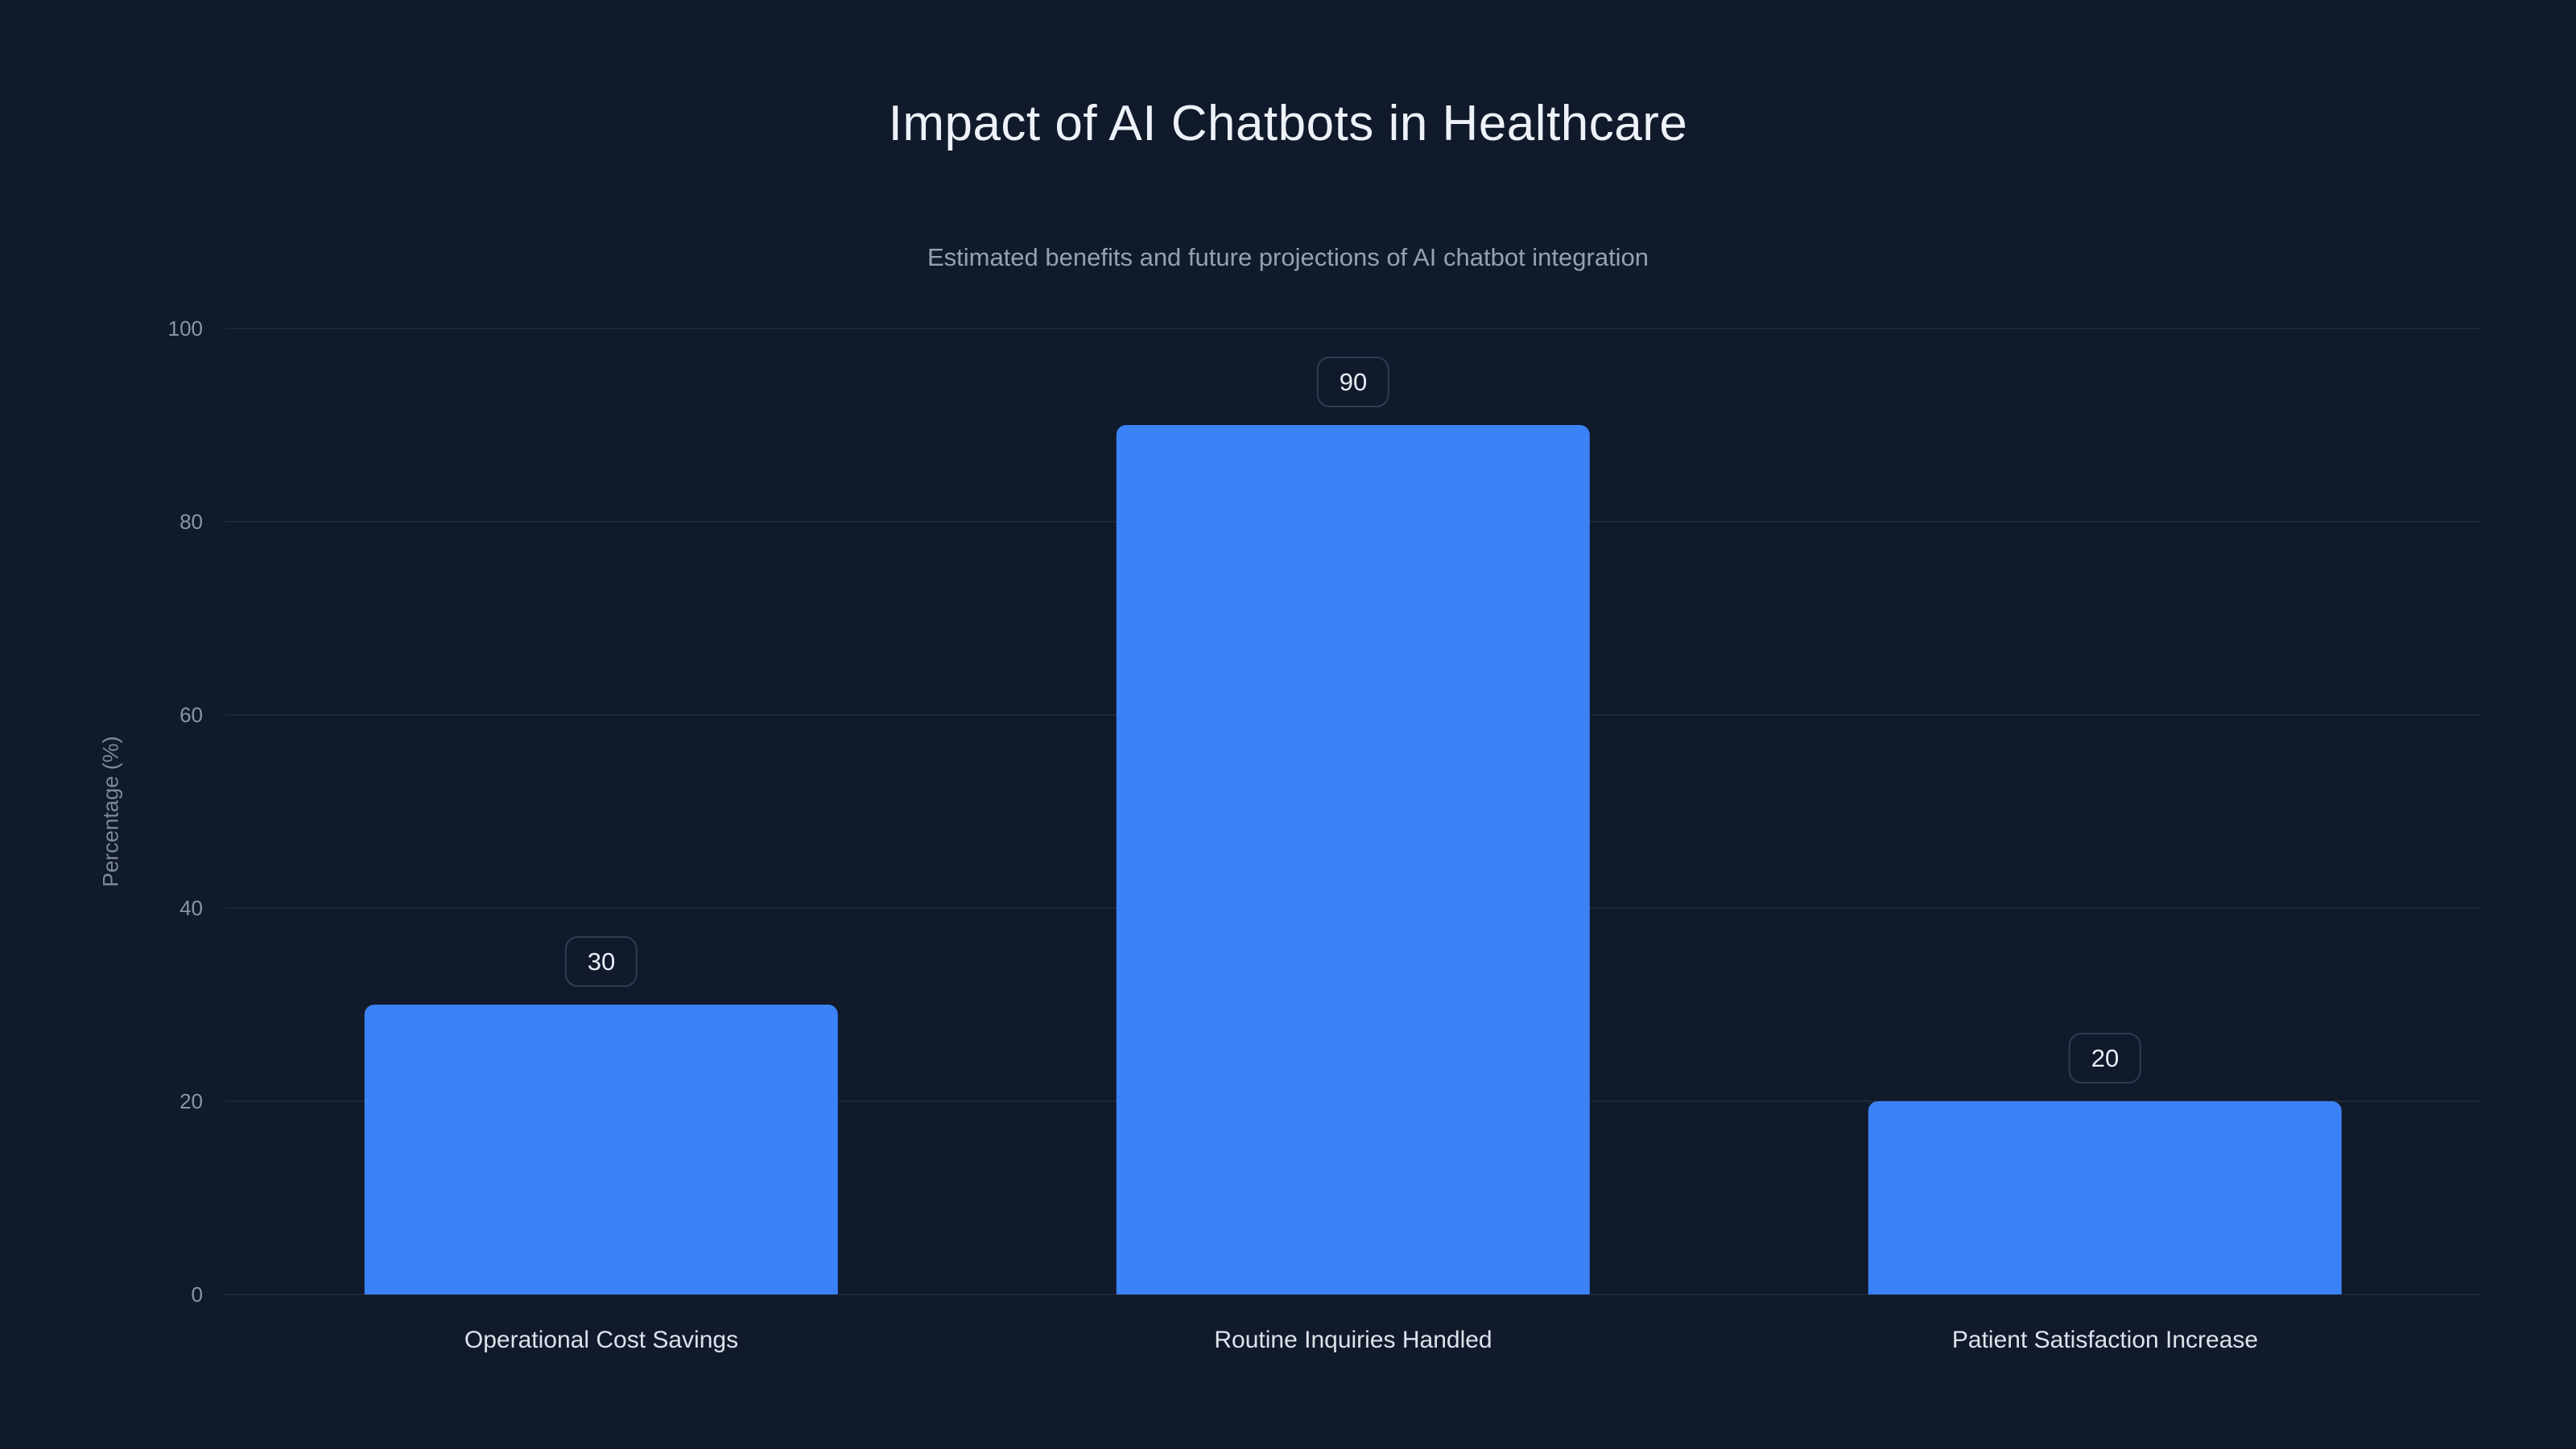 Image resolution: width=2576 pixels, height=1449 pixels. What do you see at coordinates (1353, 859) in the screenshot?
I see `bar-routine-inquiries-handled` at bounding box center [1353, 859].